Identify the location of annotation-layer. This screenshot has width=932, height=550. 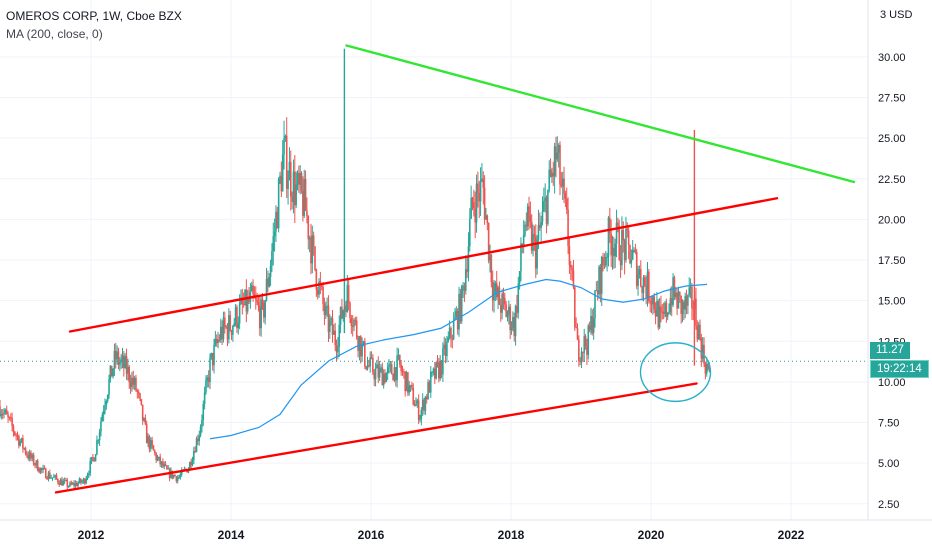
(675, 372).